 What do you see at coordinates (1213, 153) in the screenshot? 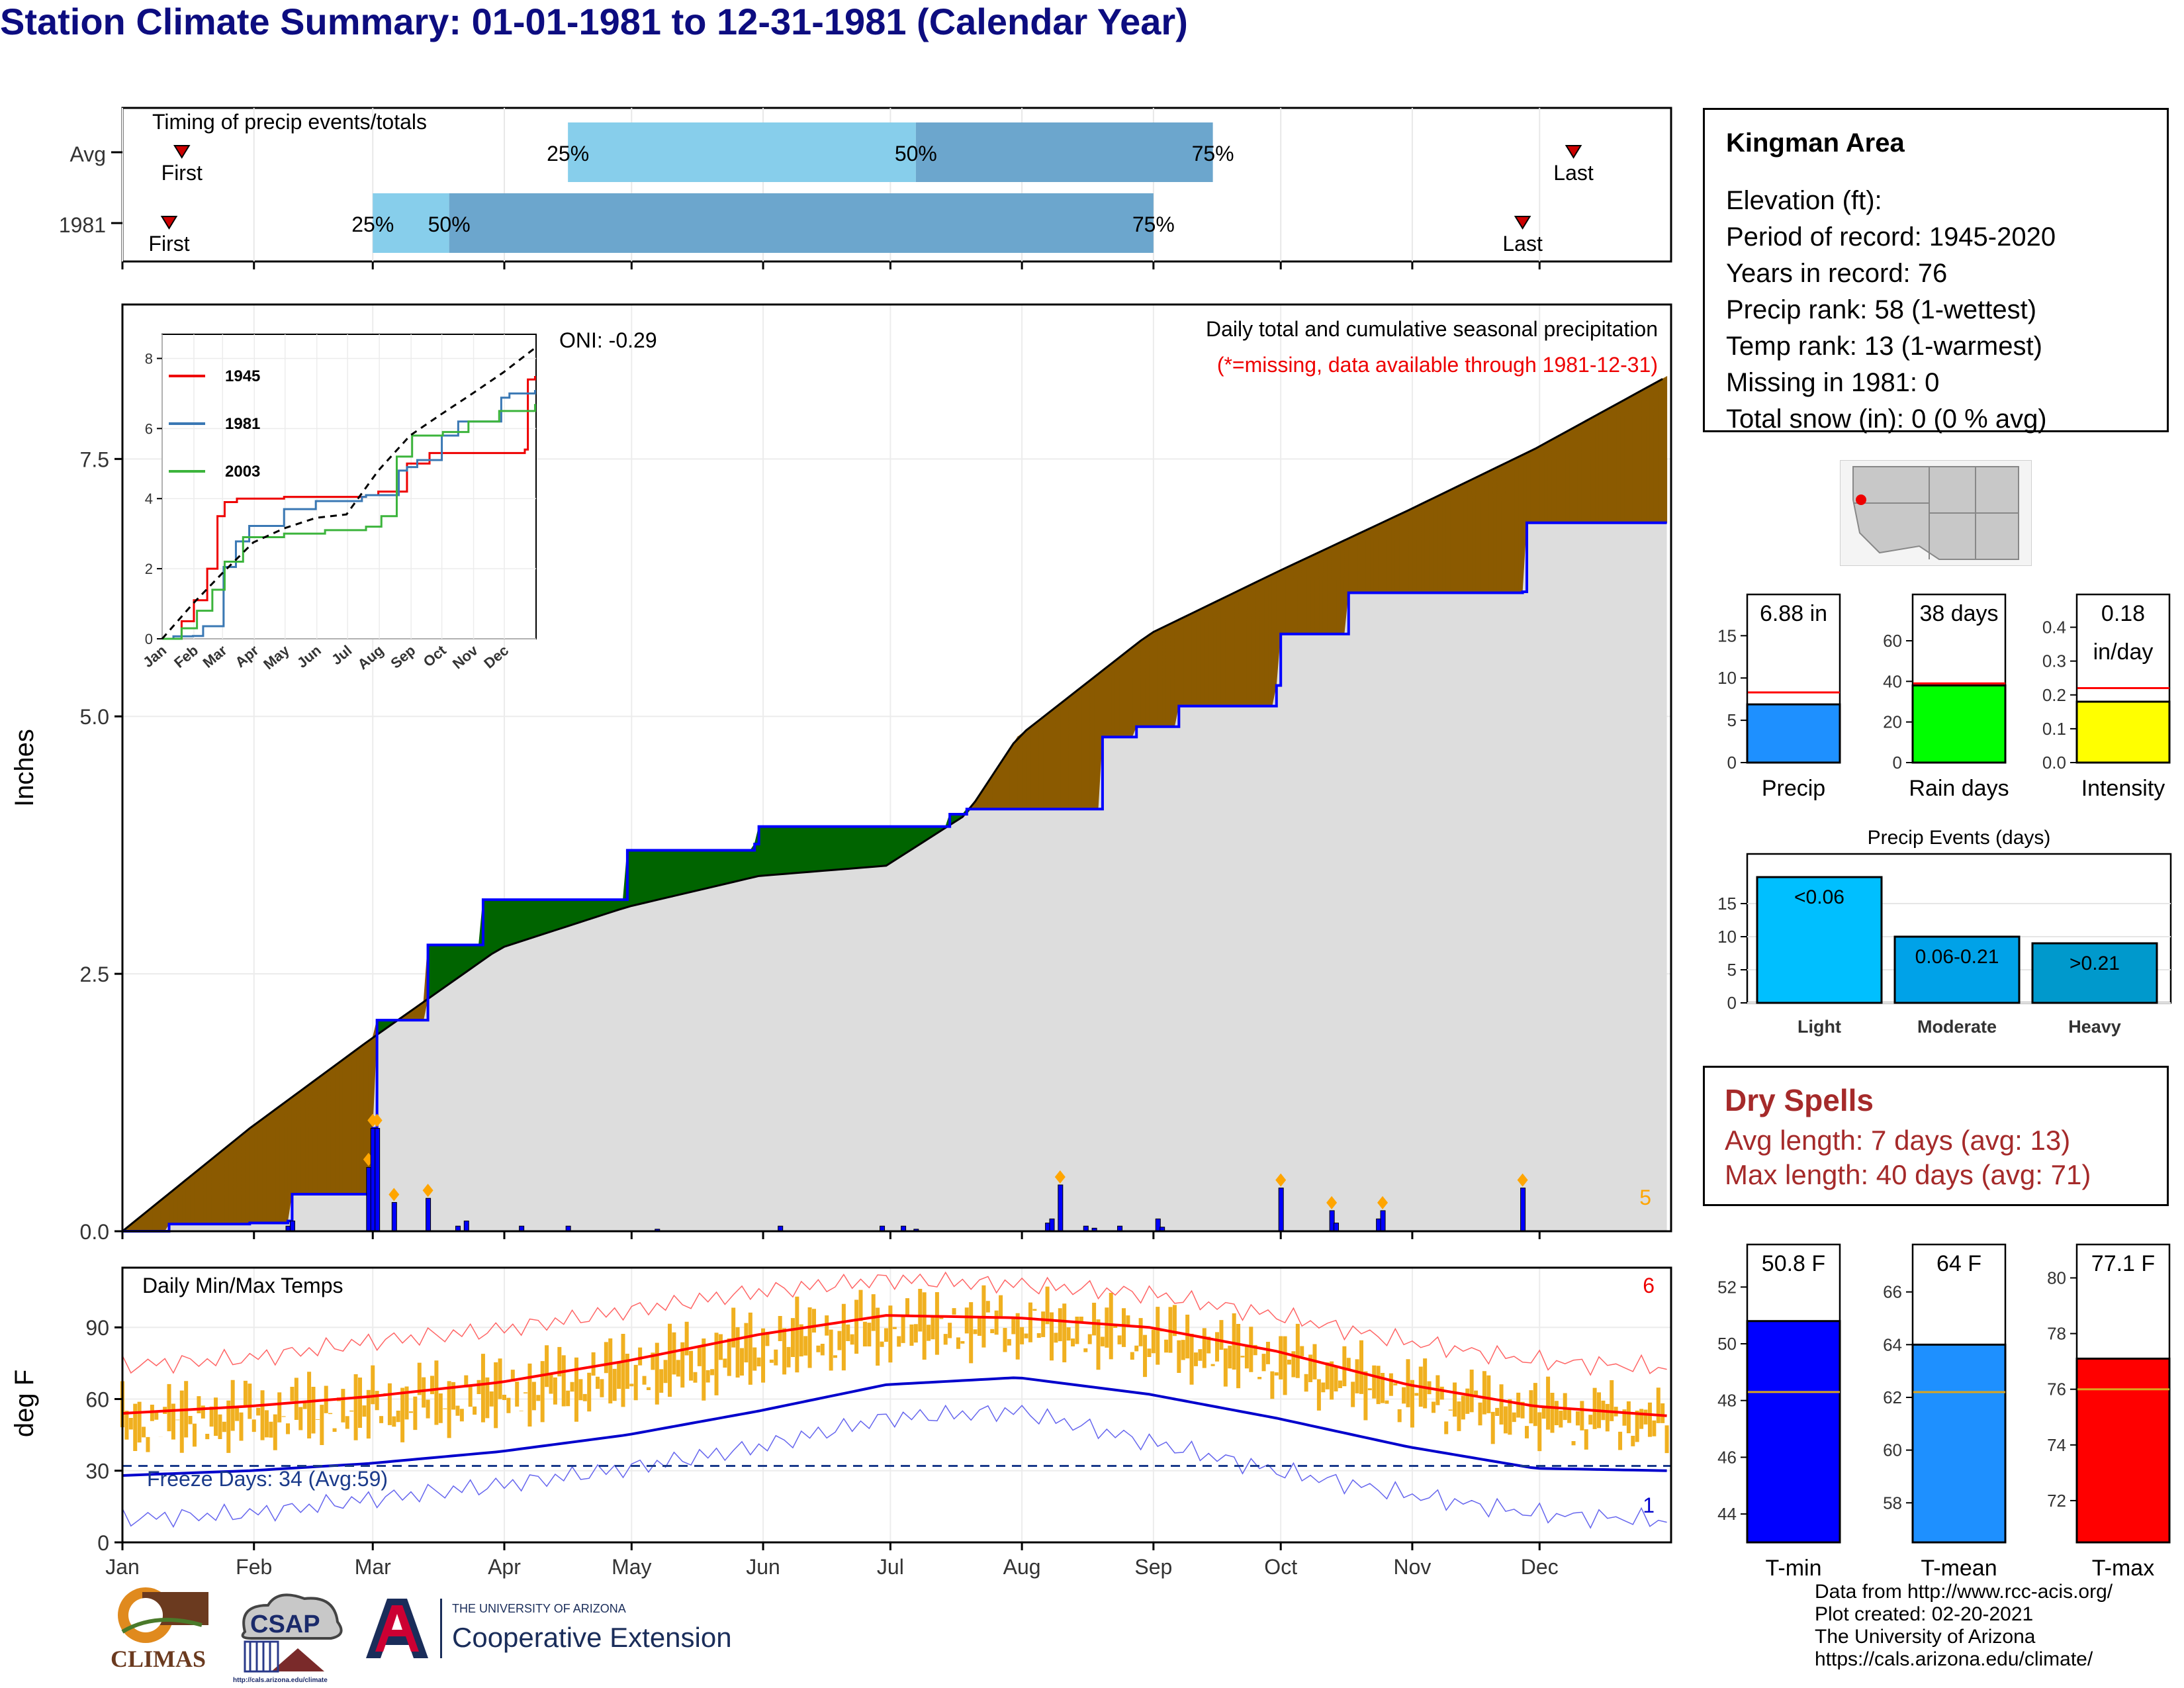
I see `timing-pct-label: 75%` at bounding box center [1213, 153].